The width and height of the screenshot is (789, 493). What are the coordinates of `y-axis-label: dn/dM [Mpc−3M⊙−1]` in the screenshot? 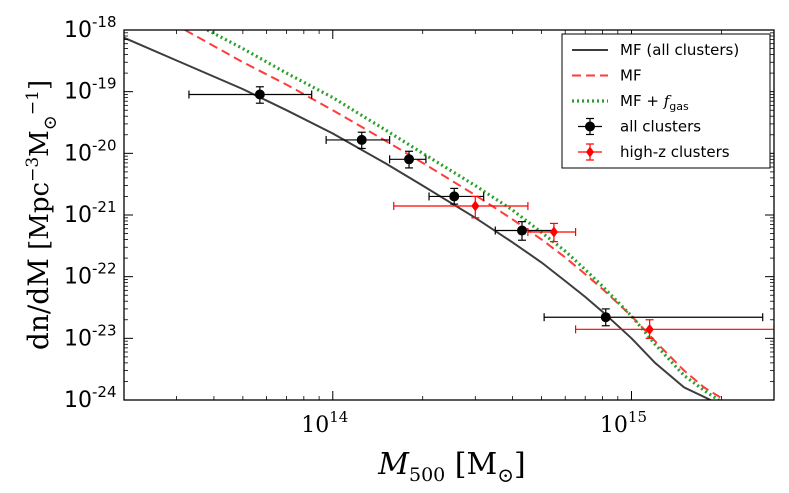 It's located at (41, 215).